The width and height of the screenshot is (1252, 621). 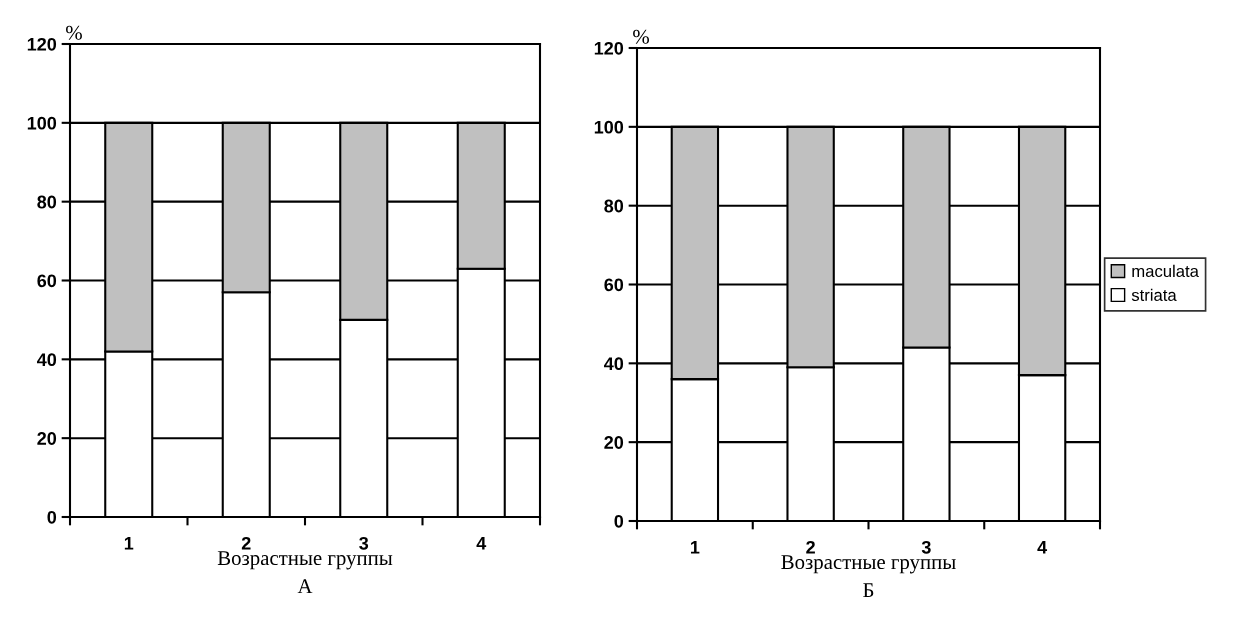 What do you see at coordinates (305, 586) in the screenshot?
I see `text: А` at bounding box center [305, 586].